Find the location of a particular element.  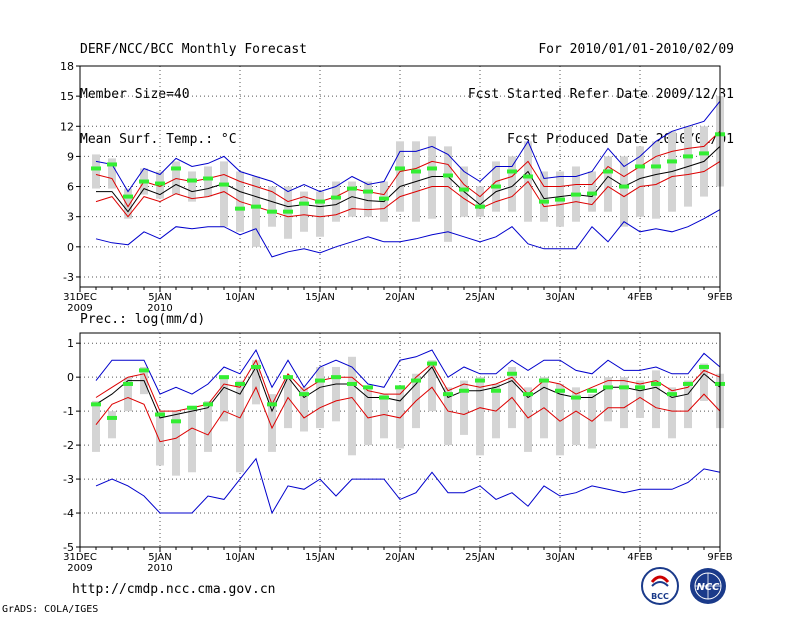

header-variable: Mean Surf. Temp.: °C is located at coordinates (158, 139).